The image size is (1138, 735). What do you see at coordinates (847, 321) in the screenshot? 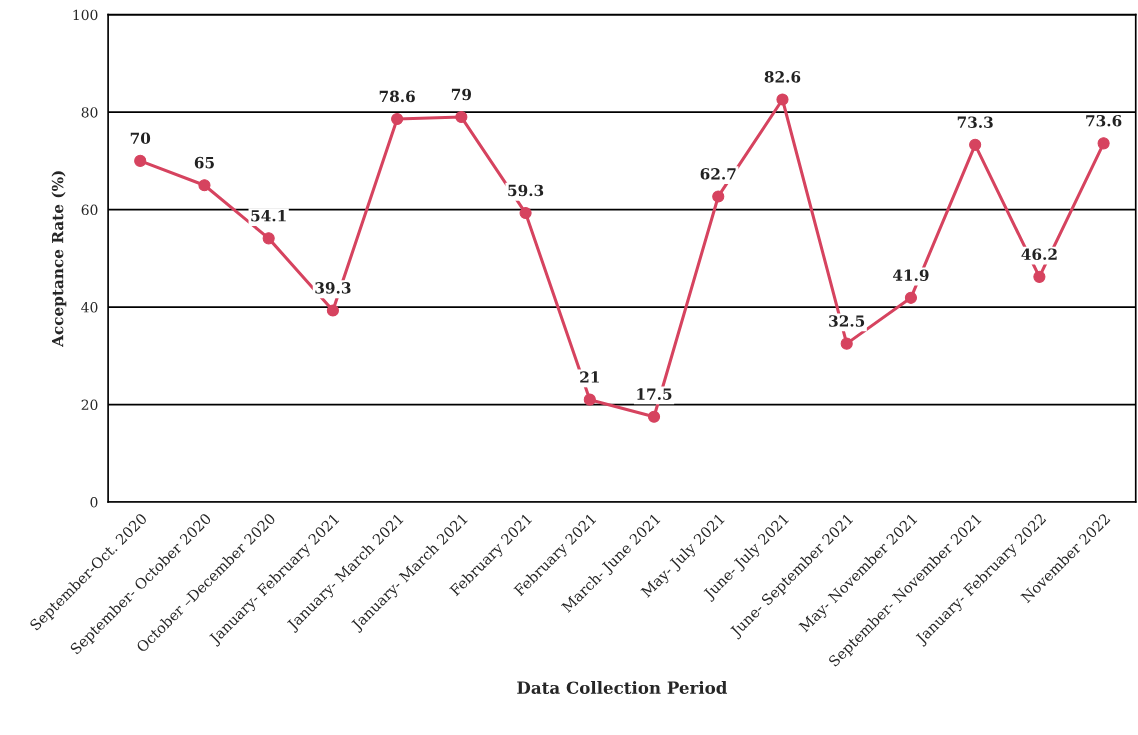
I see `data-label: 32.5` at bounding box center [847, 321].